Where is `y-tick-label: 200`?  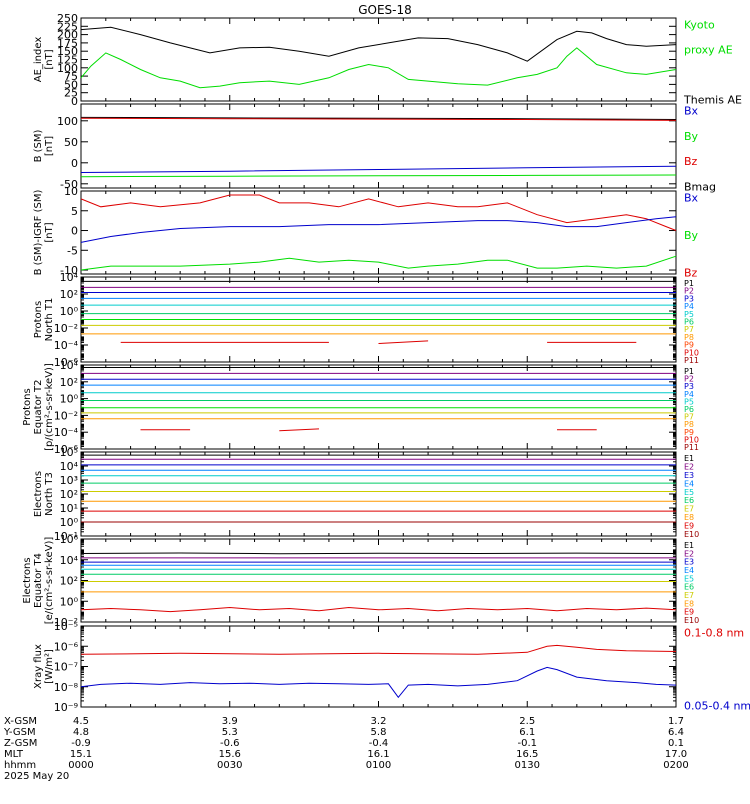
y-tick-label: 200 is located at coordinates (67, 35).